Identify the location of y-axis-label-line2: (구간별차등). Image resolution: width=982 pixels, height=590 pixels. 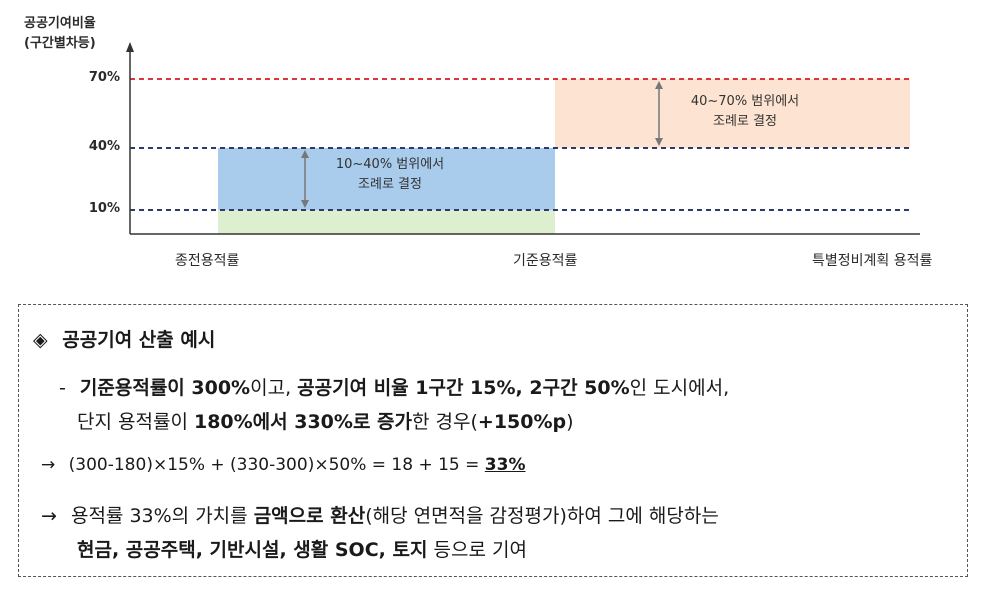
(60, 43).